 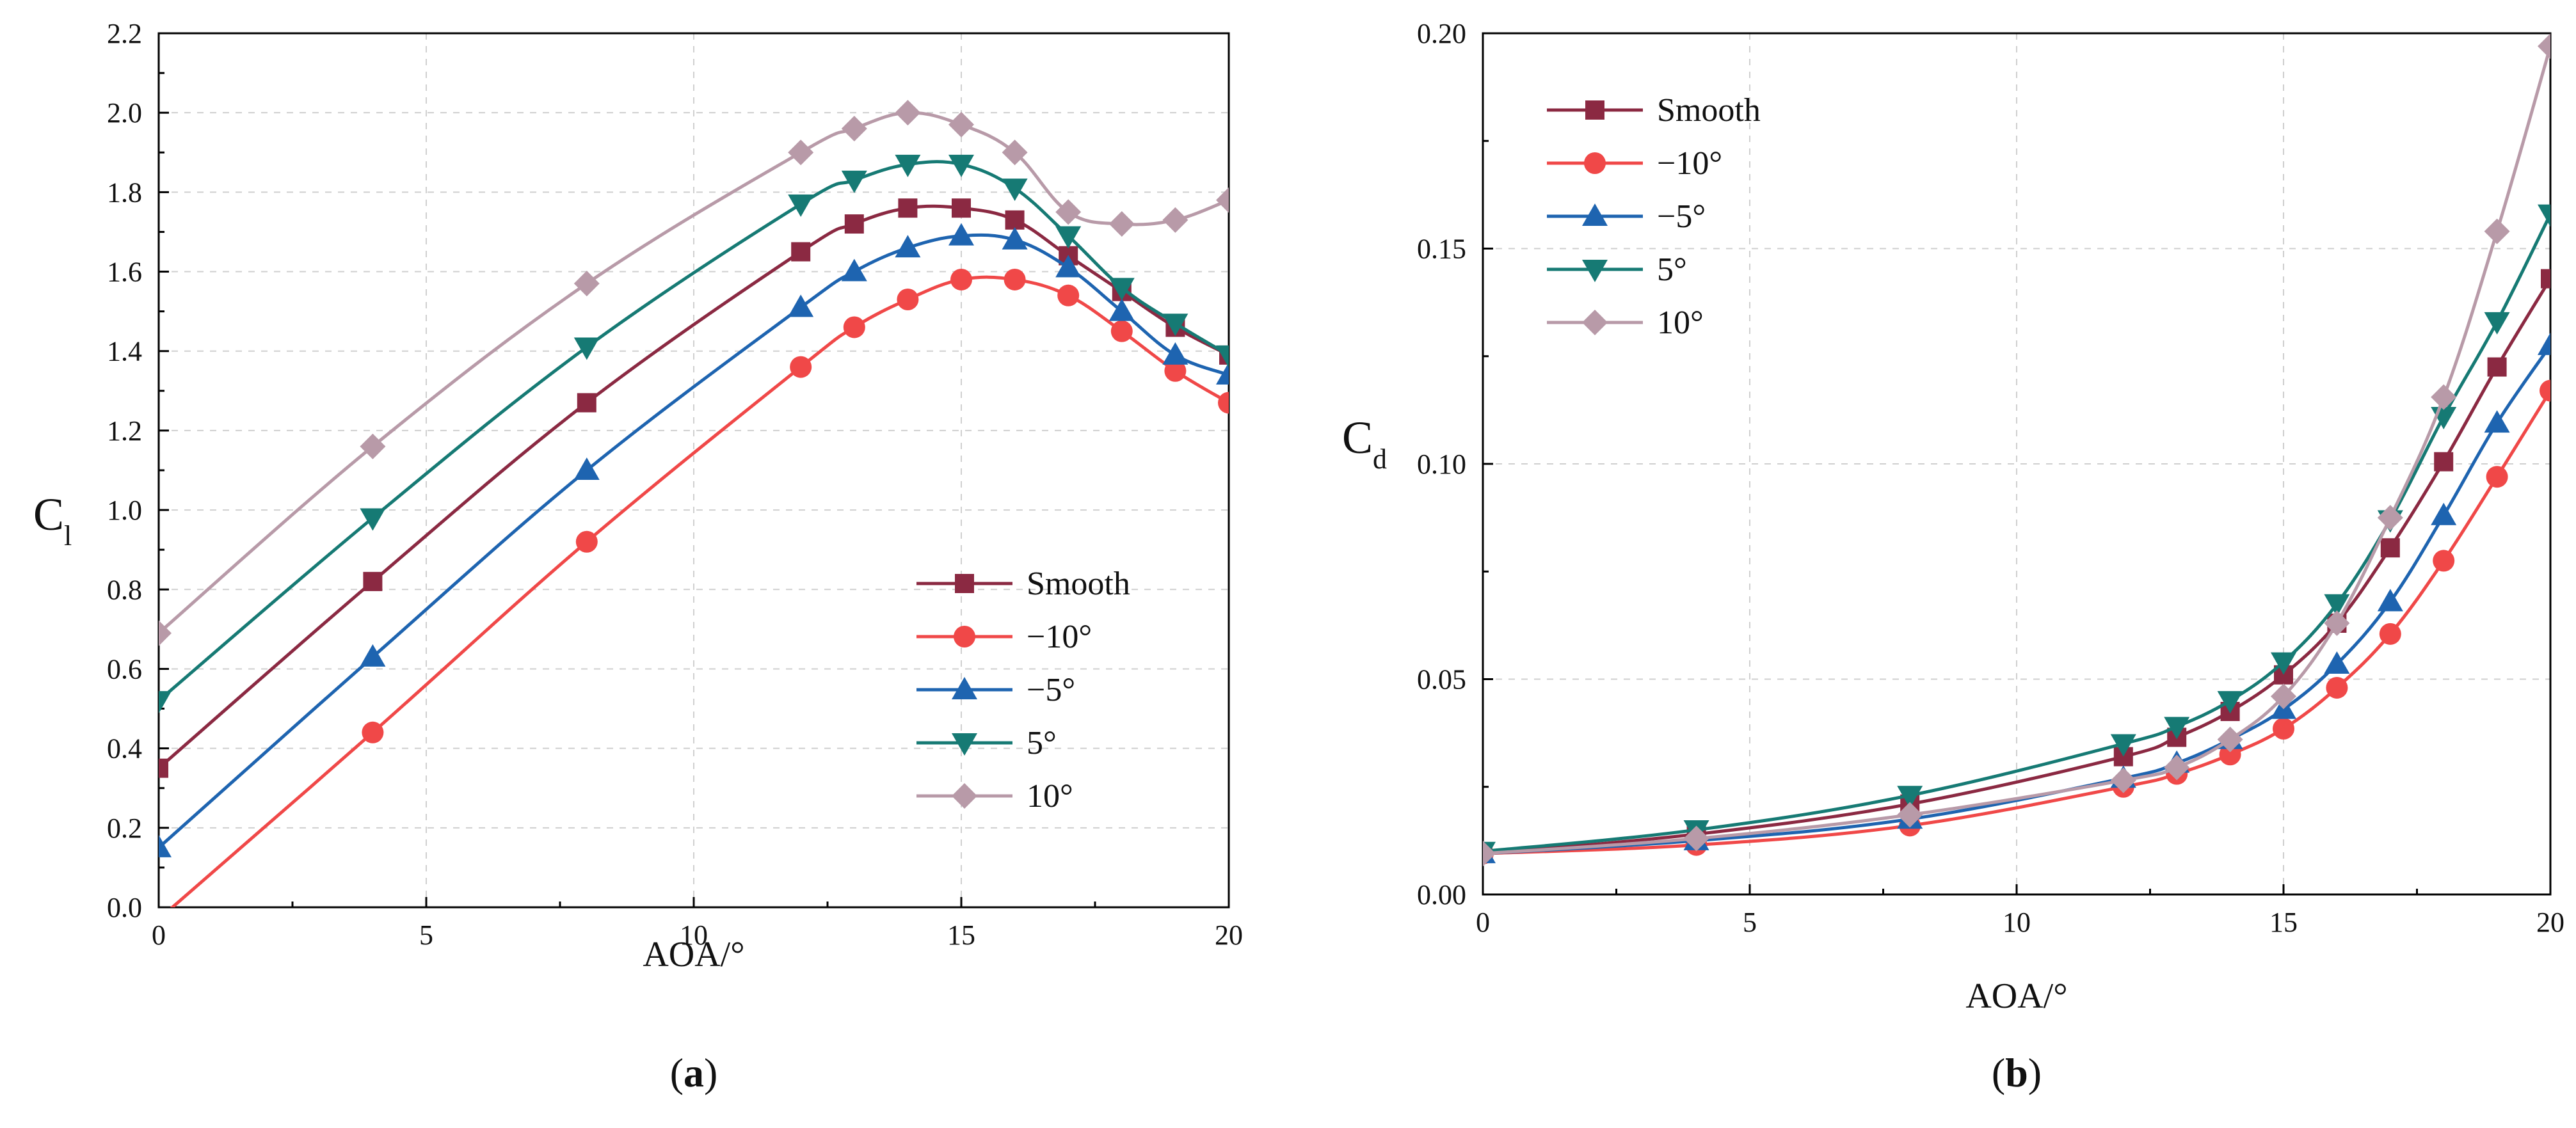 I want to click on y-tick-label: 1.0, so click(x=124, y=511).